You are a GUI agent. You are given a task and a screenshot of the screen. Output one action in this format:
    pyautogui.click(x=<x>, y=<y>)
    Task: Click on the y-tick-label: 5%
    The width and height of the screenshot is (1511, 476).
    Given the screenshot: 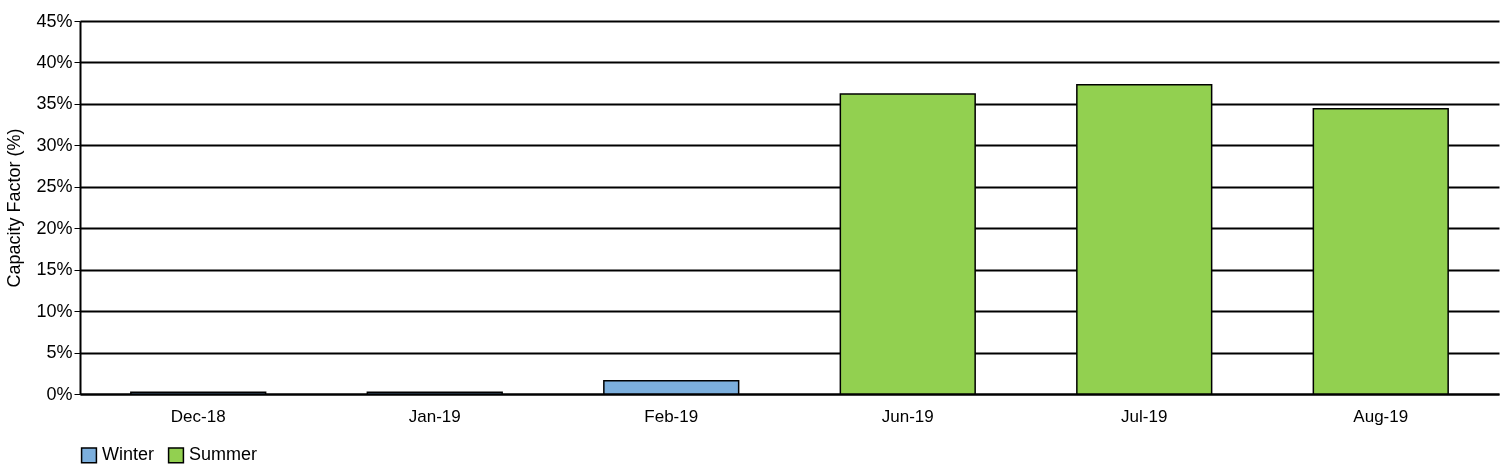 What is the action you would take?
    pyautogui.click(x=59, y=352)
    